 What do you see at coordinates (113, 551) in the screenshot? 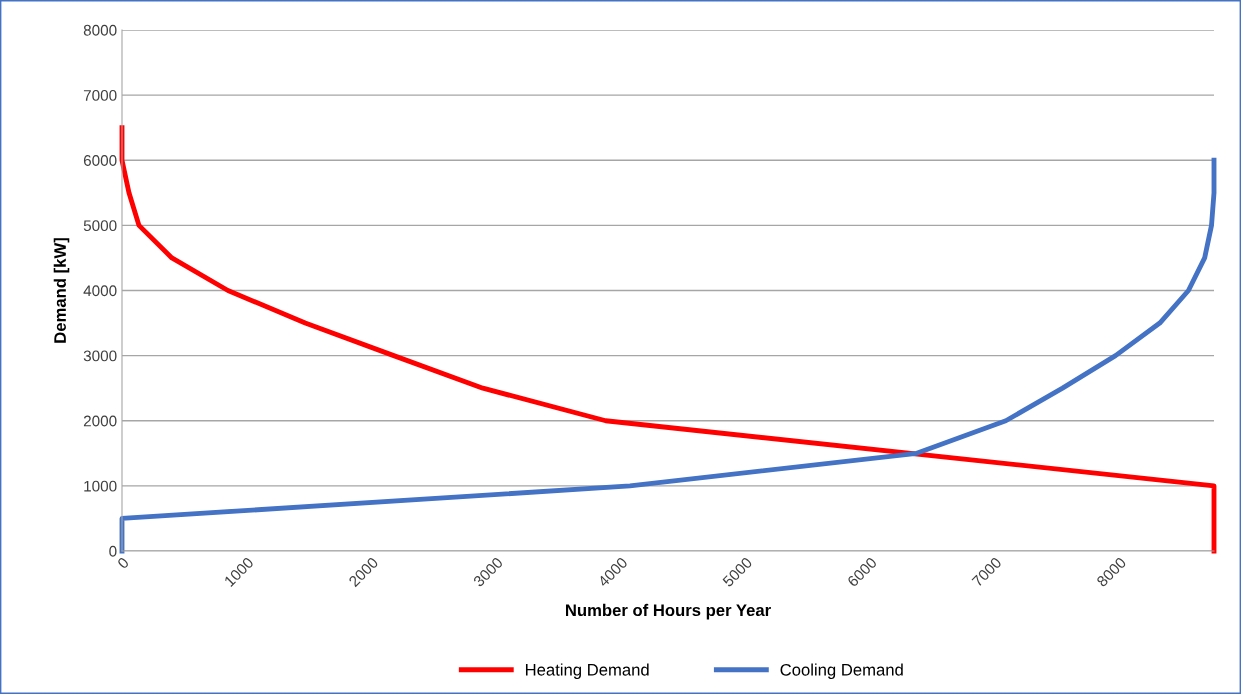
I see `y-tick-label: 0` at bounding box center [113, 551].